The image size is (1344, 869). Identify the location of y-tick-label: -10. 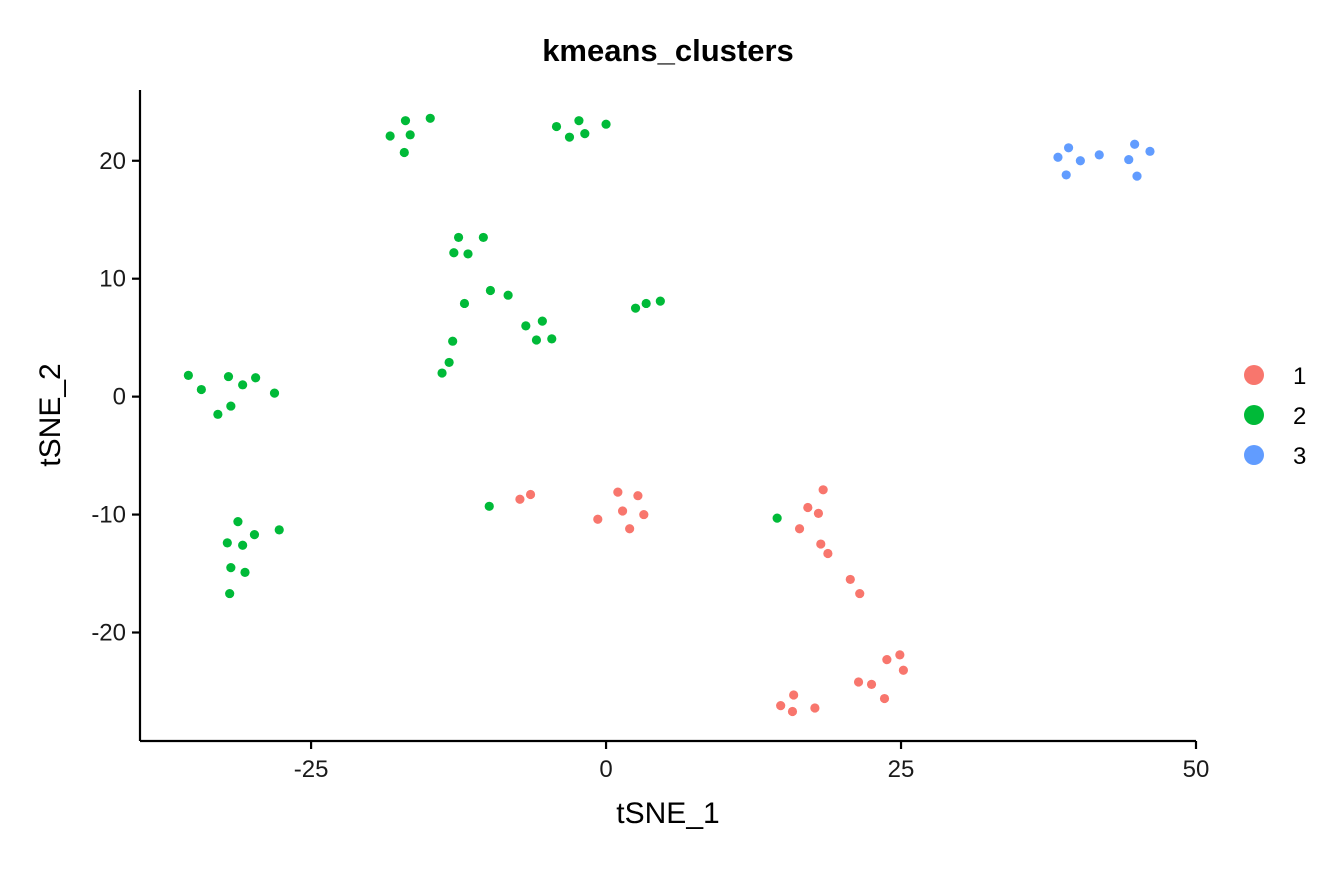
(108, 515).